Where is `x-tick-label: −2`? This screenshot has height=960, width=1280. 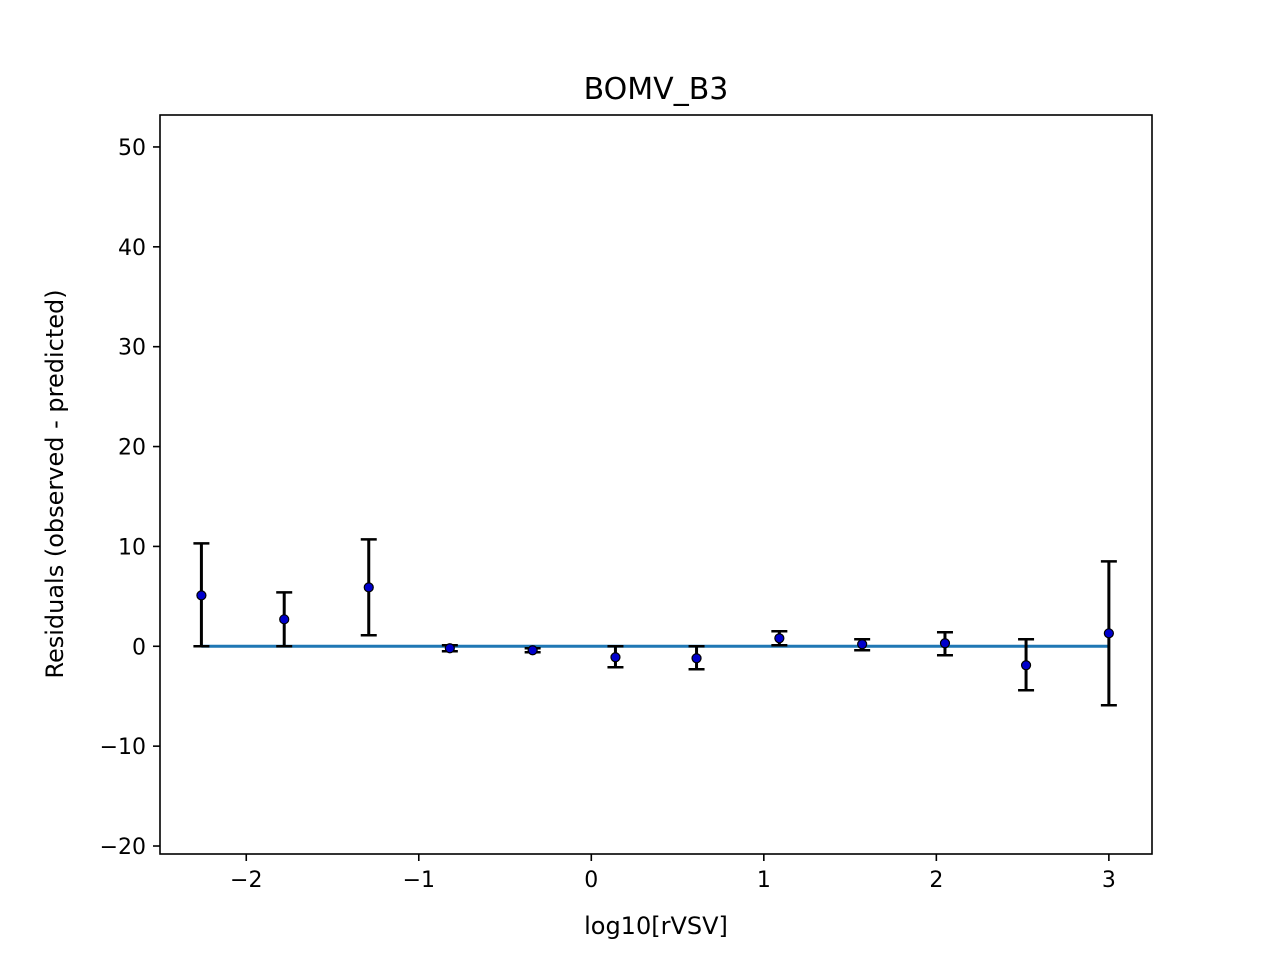 x-tick-label: −2 is located at coordinates (246, 880).